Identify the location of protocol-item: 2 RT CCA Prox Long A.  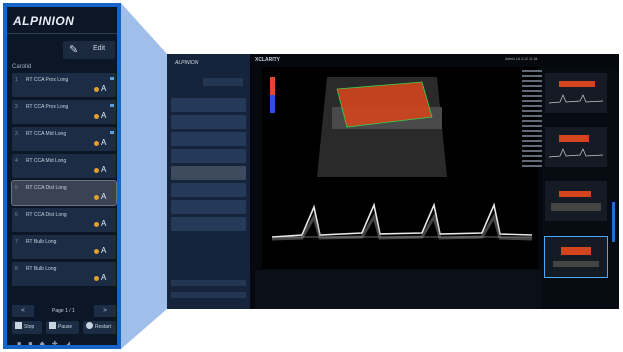
(64, 112).